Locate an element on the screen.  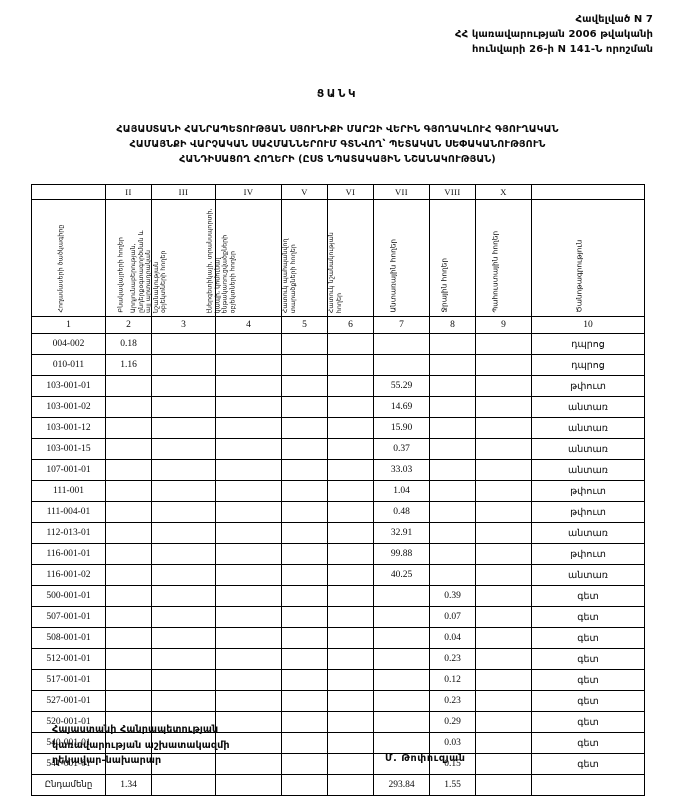
cell-code: 507-001-01 is located at coordinates (68, 617).